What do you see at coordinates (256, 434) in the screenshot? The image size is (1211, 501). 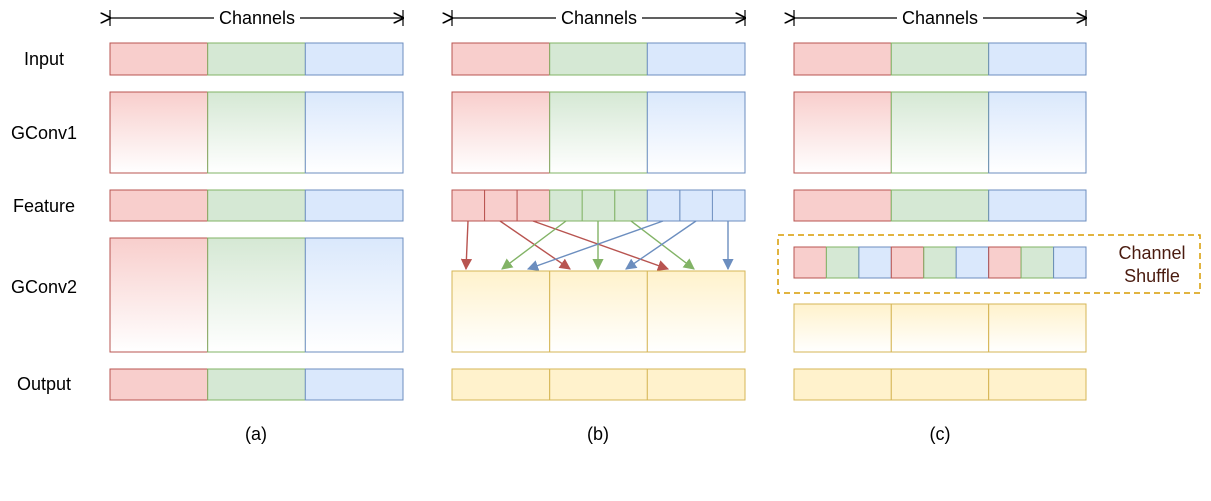 I see `caption-a: (a)` at bounding box center [256, 434].